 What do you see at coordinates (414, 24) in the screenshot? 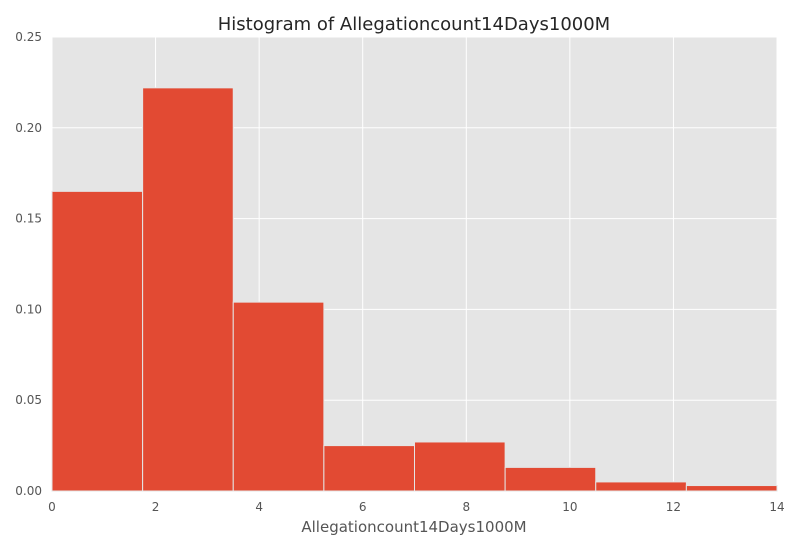
I see `chart-title: Histogram of Allegationcount14Days1000M` at bounding box center [414, 24].